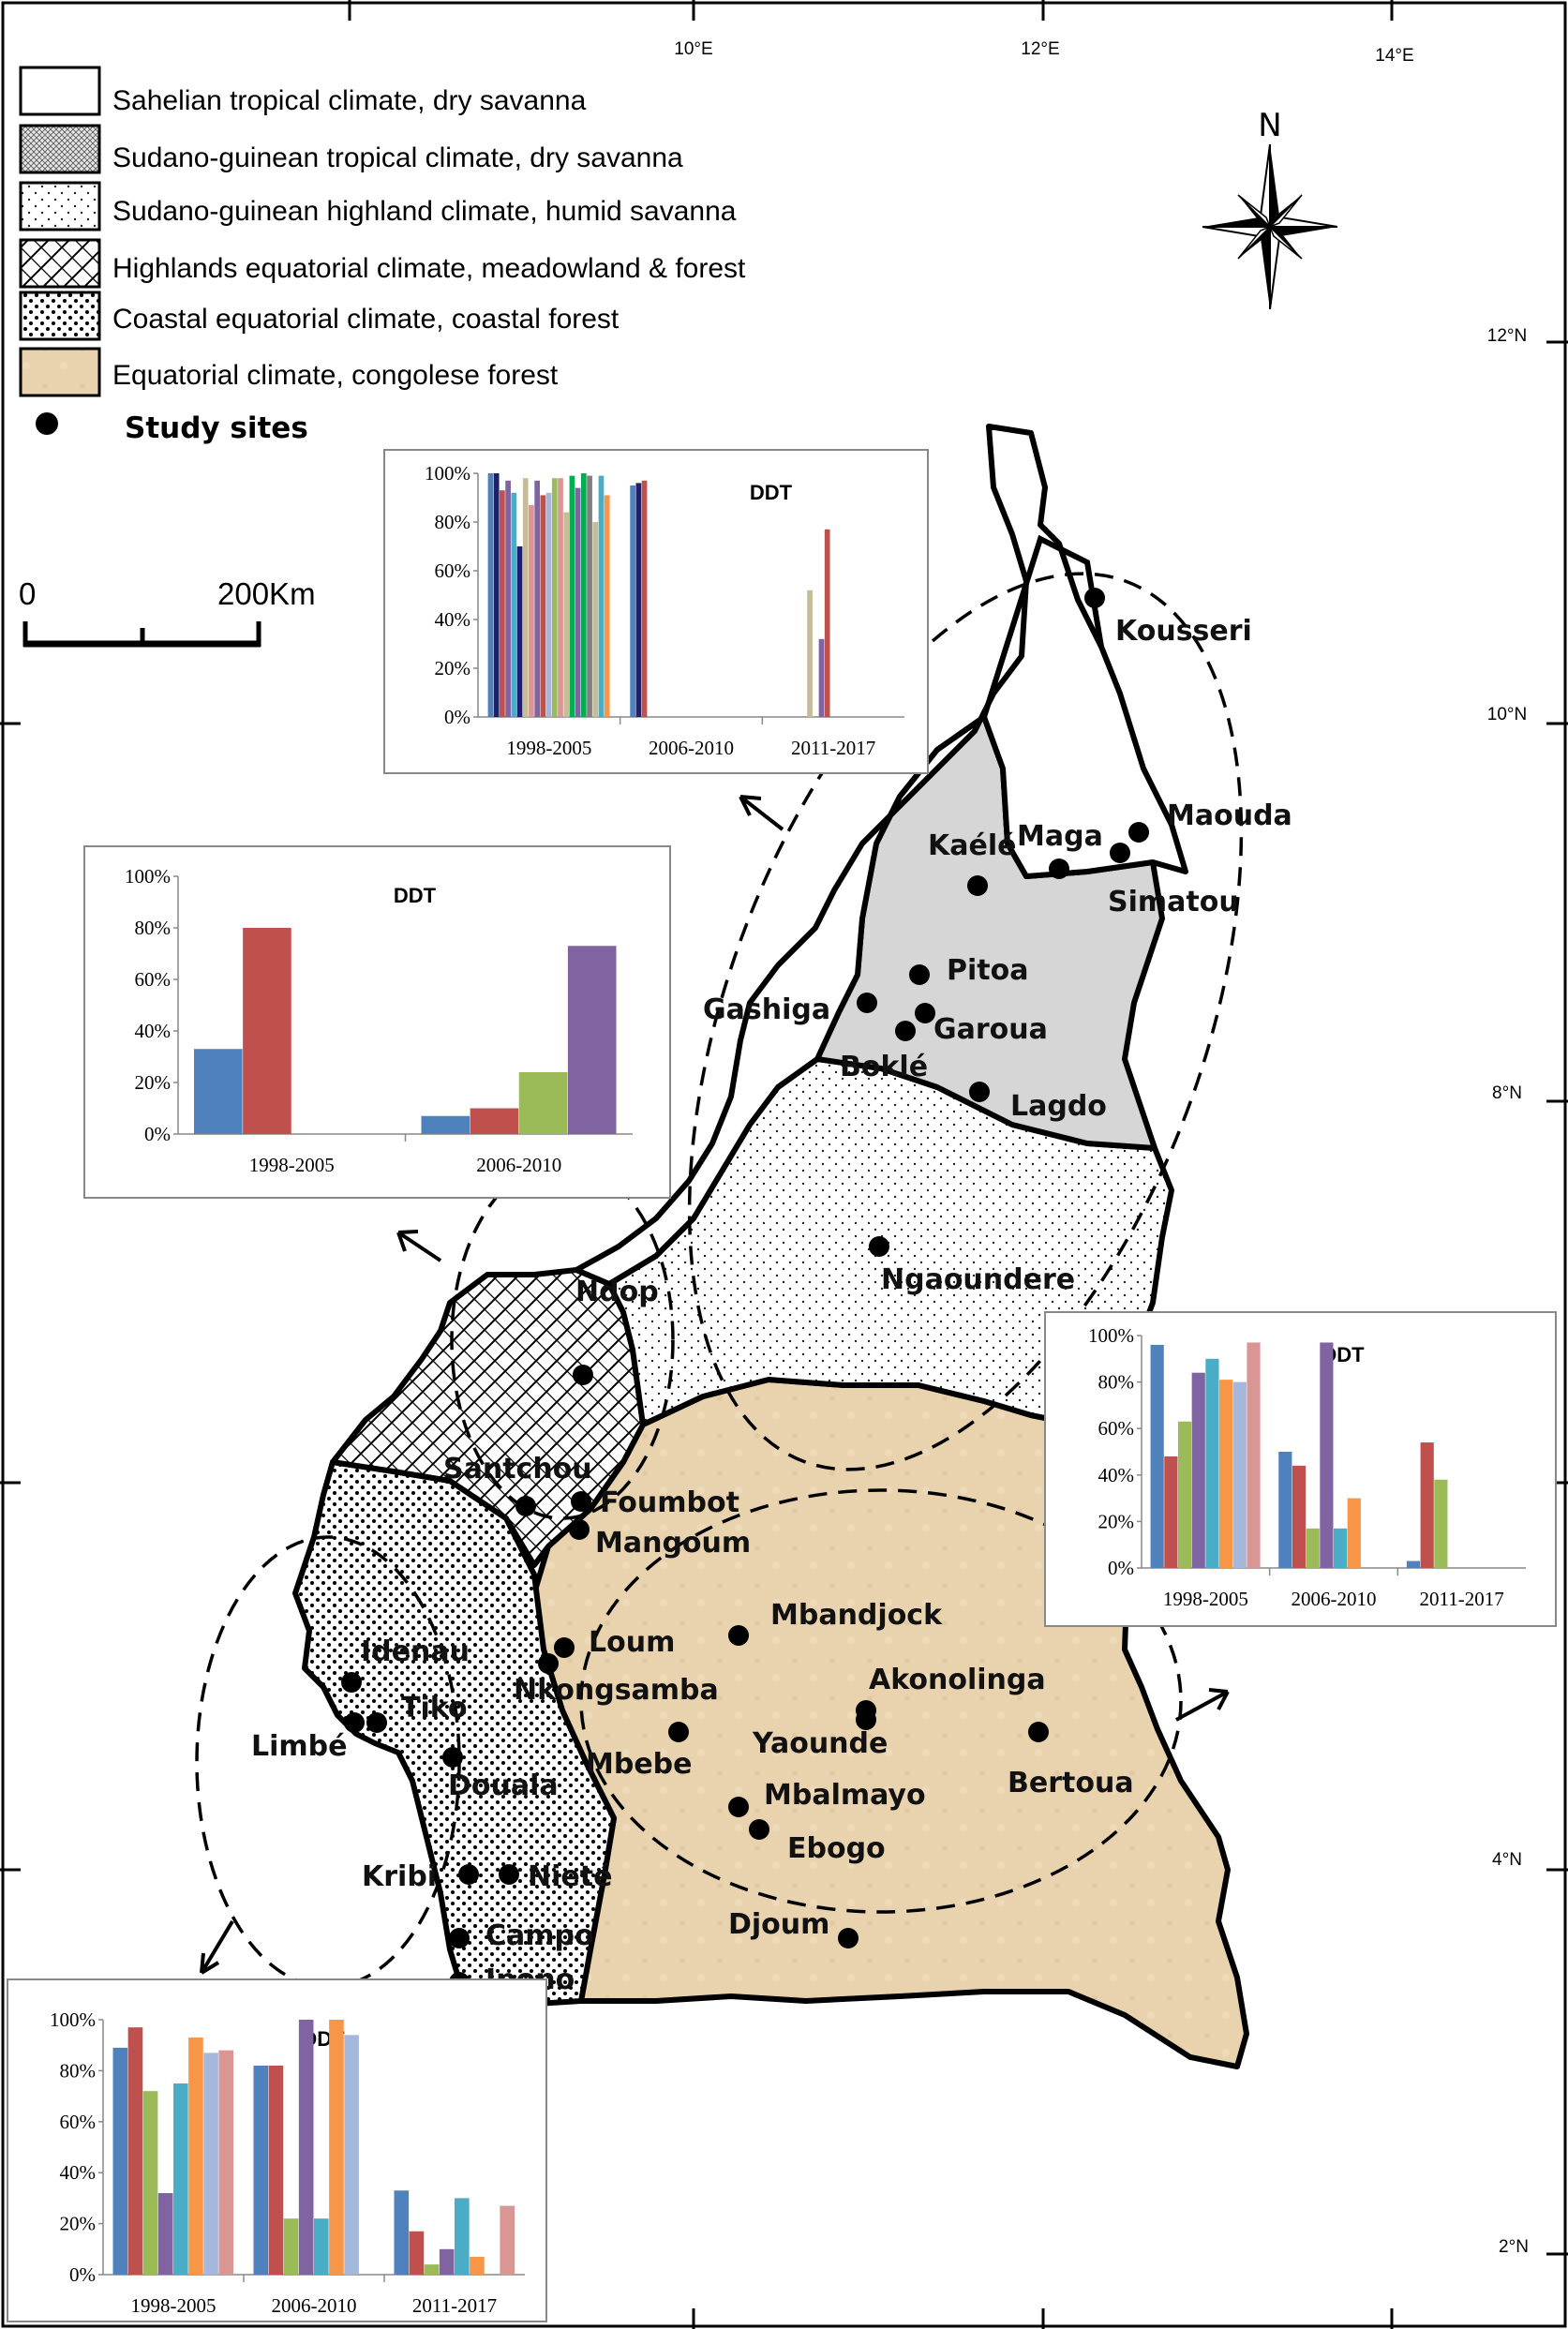 Image resolution: width=1568 pixels, height=2329 pixels. What do you see at coordinates (509, 1874) in the screenshot?
I see `site-marker-niete` at bounding box center [509, 1874].